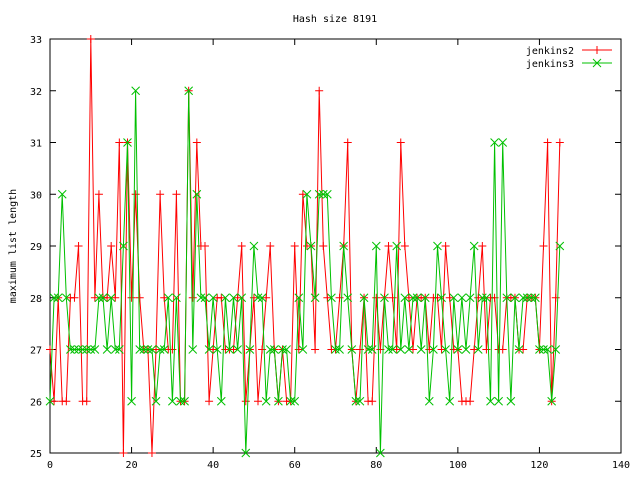 The image size is (640, 480). I want to click on legend: jenkins2 jenkins3, so click(569, 58).